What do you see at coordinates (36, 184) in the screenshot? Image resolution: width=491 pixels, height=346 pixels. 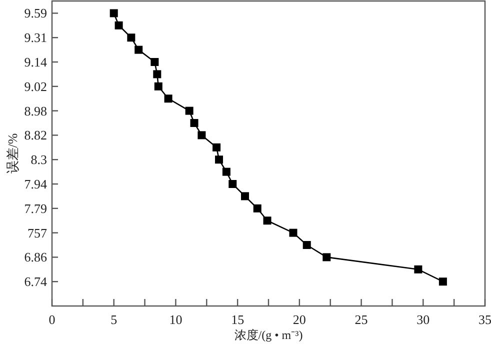 I see `y-tick-label: 7.94` at bounding box center [36, 184].